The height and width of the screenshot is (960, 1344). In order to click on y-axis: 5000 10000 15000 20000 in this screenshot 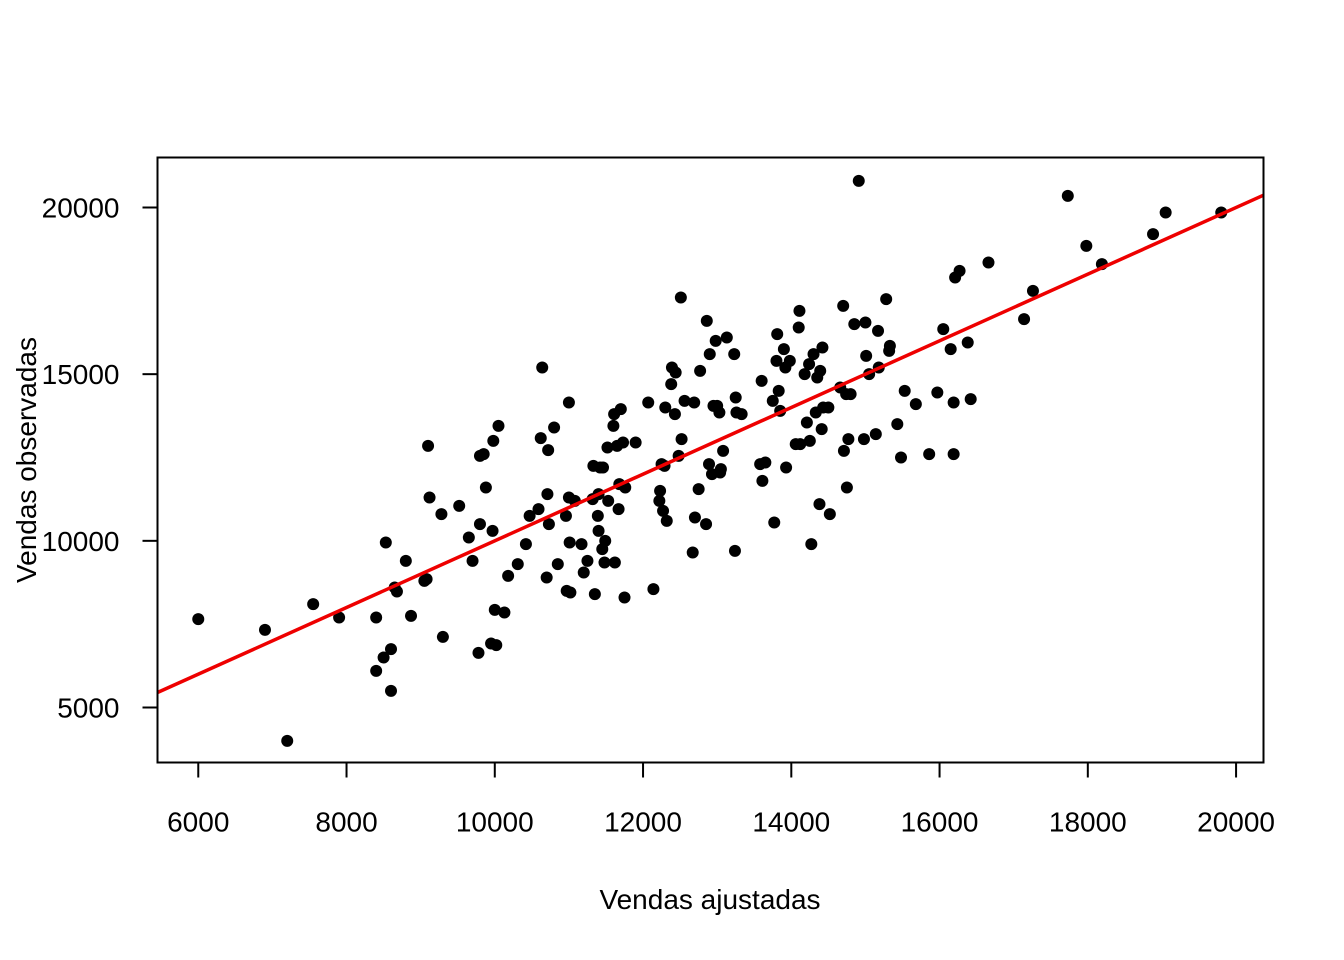, I will do `click(100, 458)`.